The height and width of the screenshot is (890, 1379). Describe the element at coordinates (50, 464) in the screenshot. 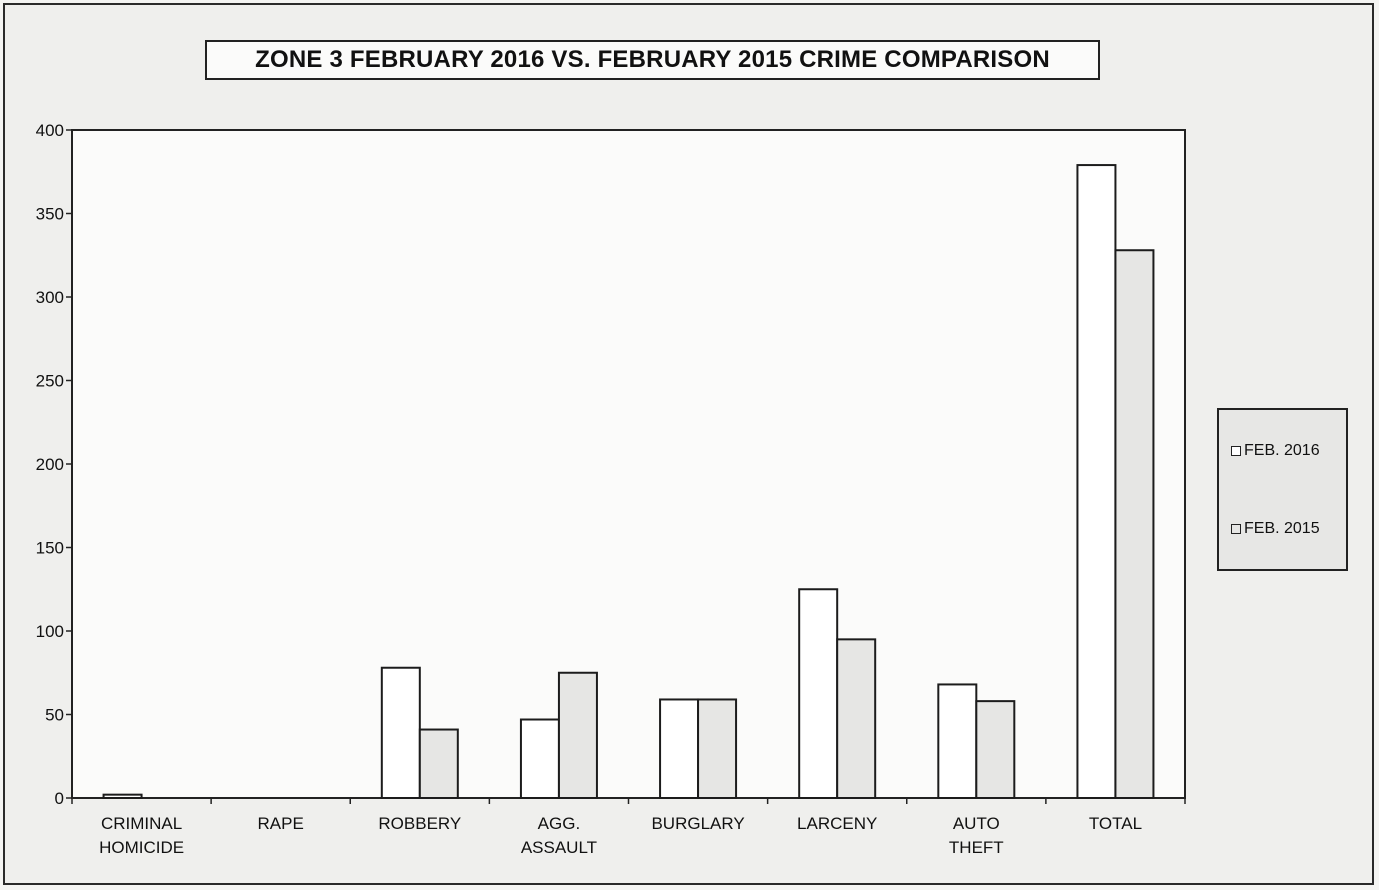

I see `y-tick-label: 200` at that location.